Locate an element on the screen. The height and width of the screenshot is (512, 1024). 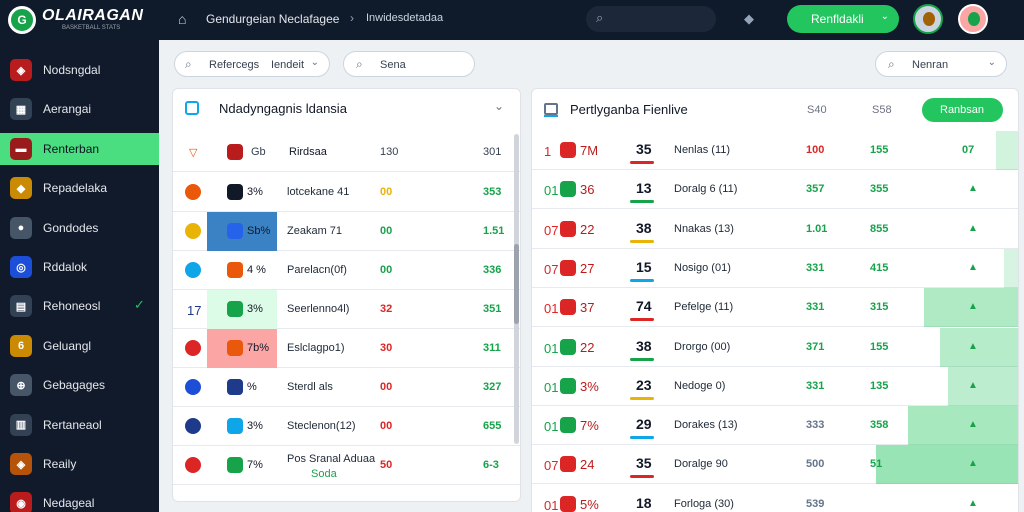
scroll-thumb is located at coordinates (516, 284).